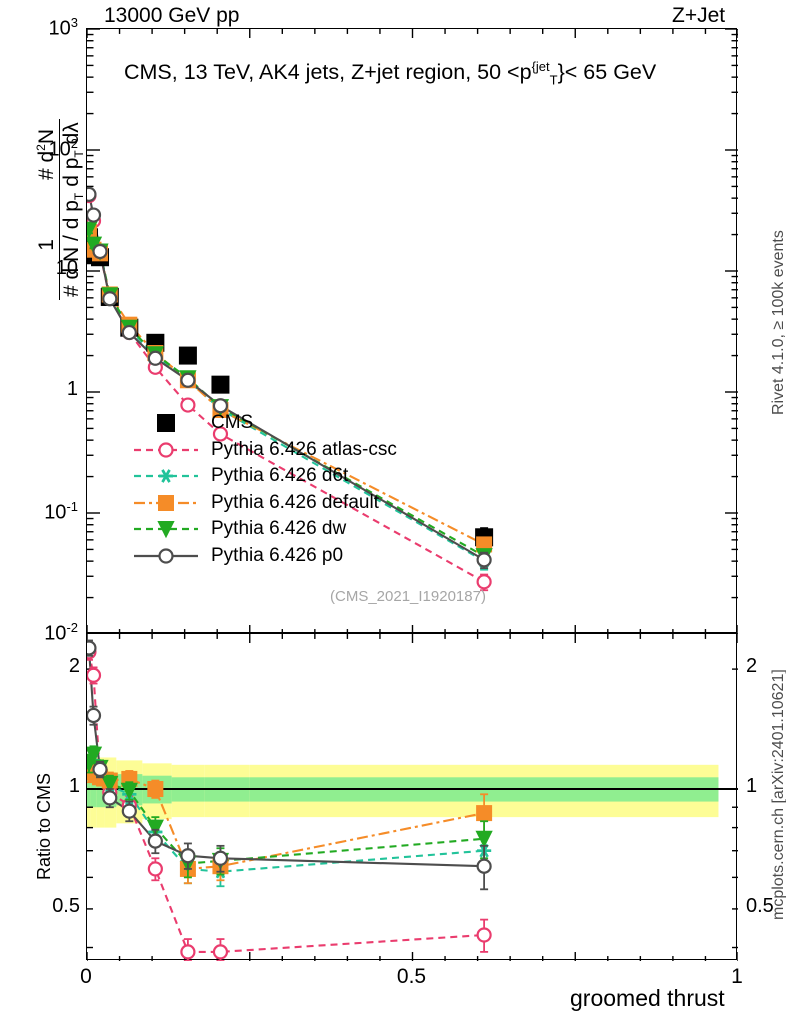 This screenshot has width=786, height=1024. I want to click on rivet-version-label: Rivet 4.1.0, ≥ 100k events, so click(778, 322).